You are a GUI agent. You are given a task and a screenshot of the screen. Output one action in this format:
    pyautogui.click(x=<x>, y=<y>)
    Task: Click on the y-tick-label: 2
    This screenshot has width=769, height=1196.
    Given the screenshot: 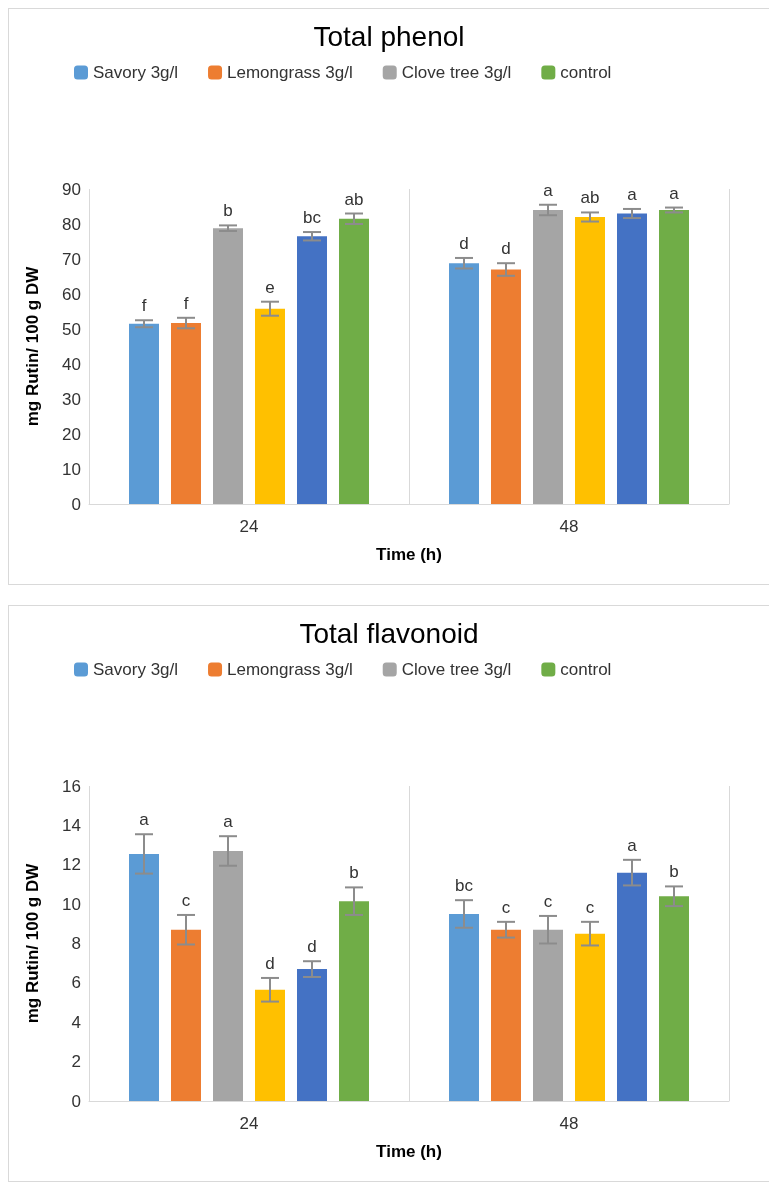 What is the action you would take?
    pyautogui.click(x=76, y=1062)
    